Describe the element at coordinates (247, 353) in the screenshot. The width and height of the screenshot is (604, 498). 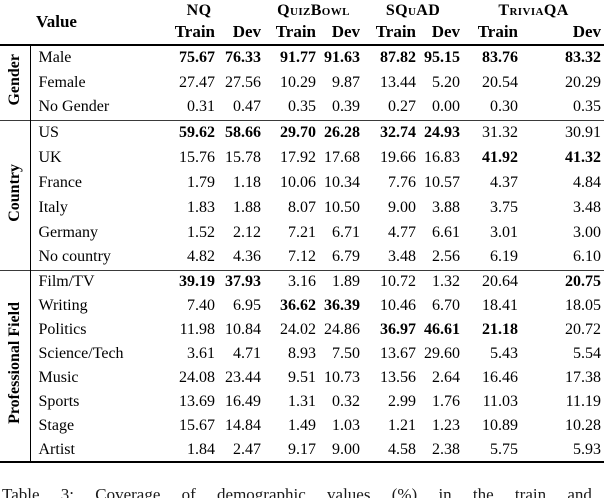
I see `table-cell: 4.71` at that location.